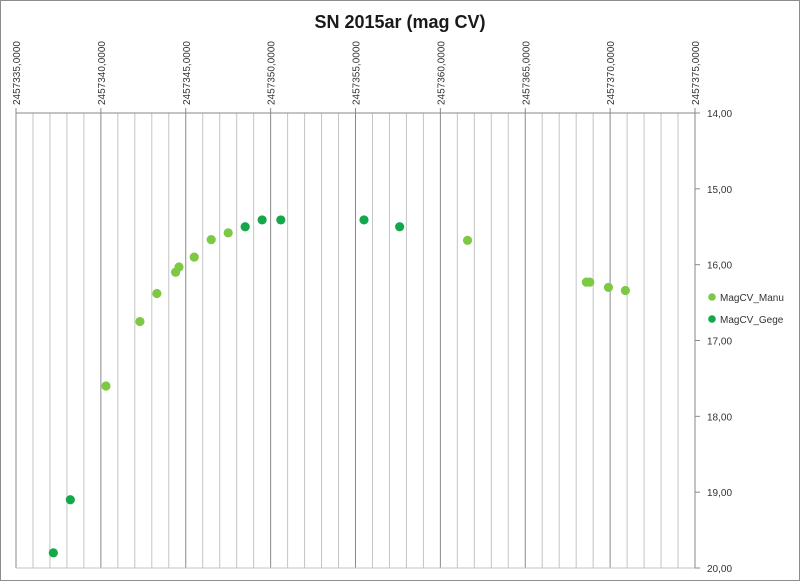 The height and width of the screenshot is (581, 800). Describe the element at coordinates (526, 73) in the screenshot. I see `x-tick-label: 2457365,0000` at that location.